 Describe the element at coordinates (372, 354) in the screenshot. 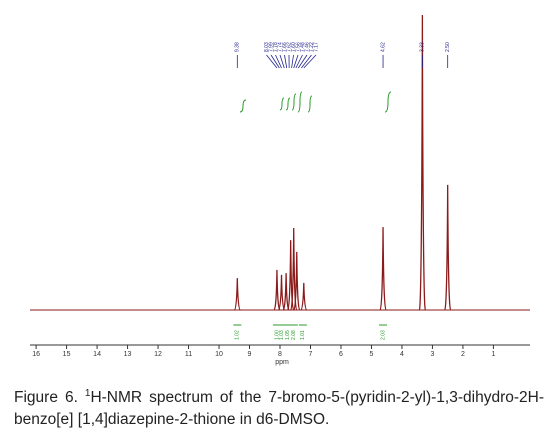

I see `x-tick-label: 5` at that location.